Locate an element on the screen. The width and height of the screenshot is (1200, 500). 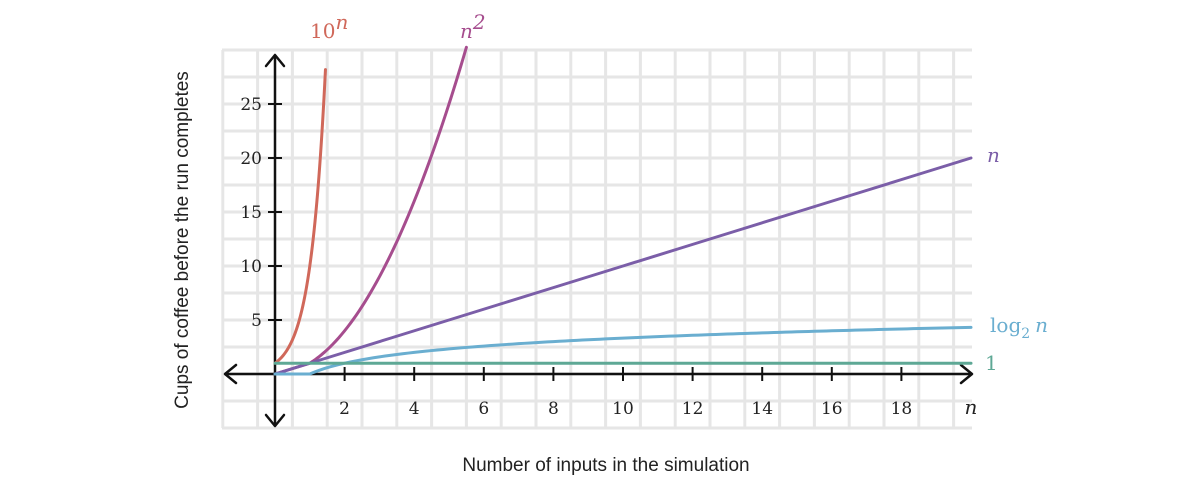
series-label-2: n is located at coordinates (993, 155).